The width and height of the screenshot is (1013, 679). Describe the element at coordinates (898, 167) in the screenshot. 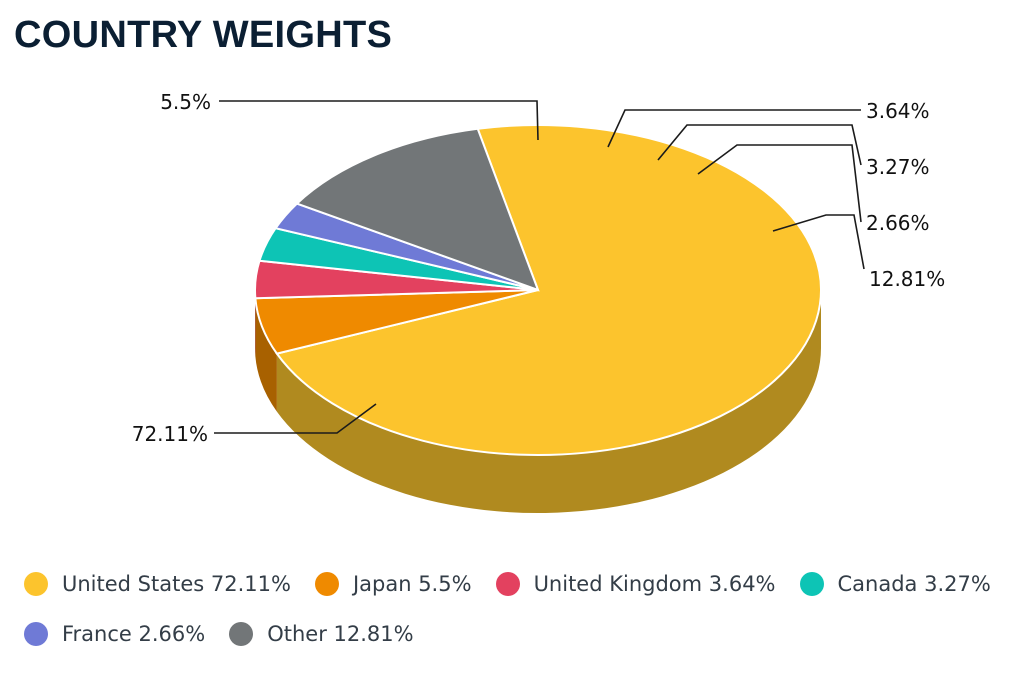

I see `data-label-canada: 3.27%` at that location.